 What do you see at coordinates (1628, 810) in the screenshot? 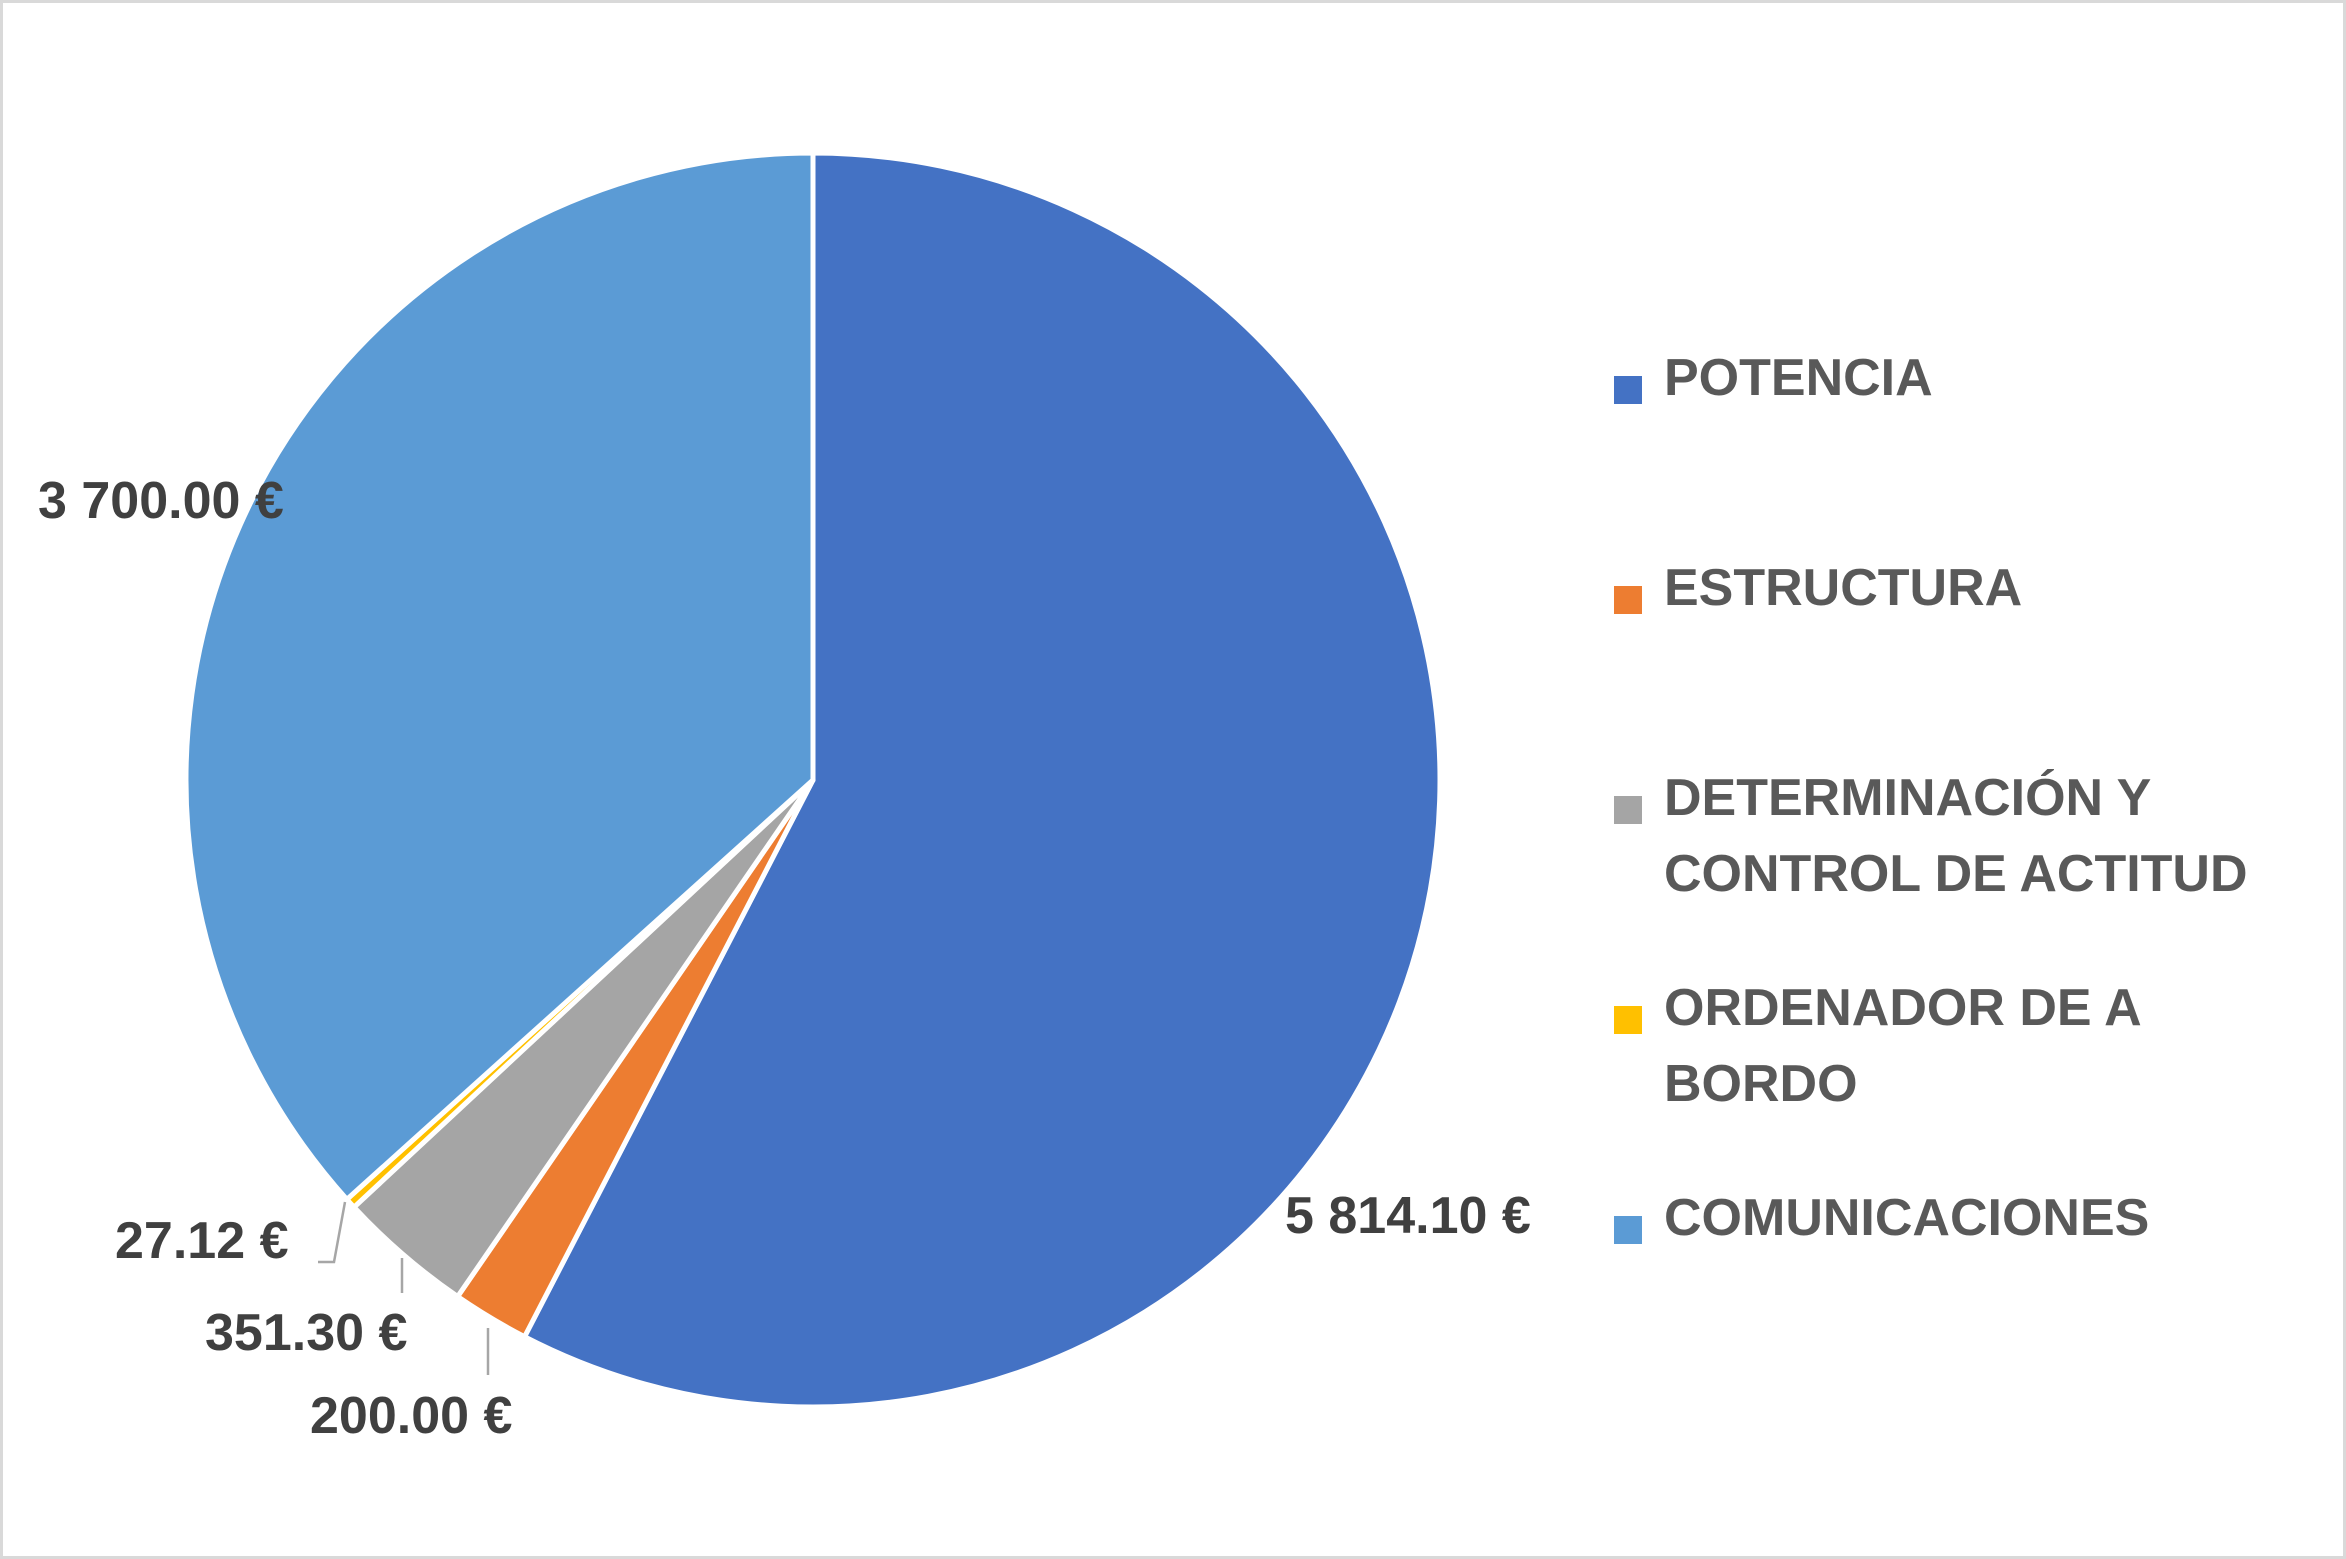
I see `legend-swatch-determinacion` at bounding box center [1628, 810].